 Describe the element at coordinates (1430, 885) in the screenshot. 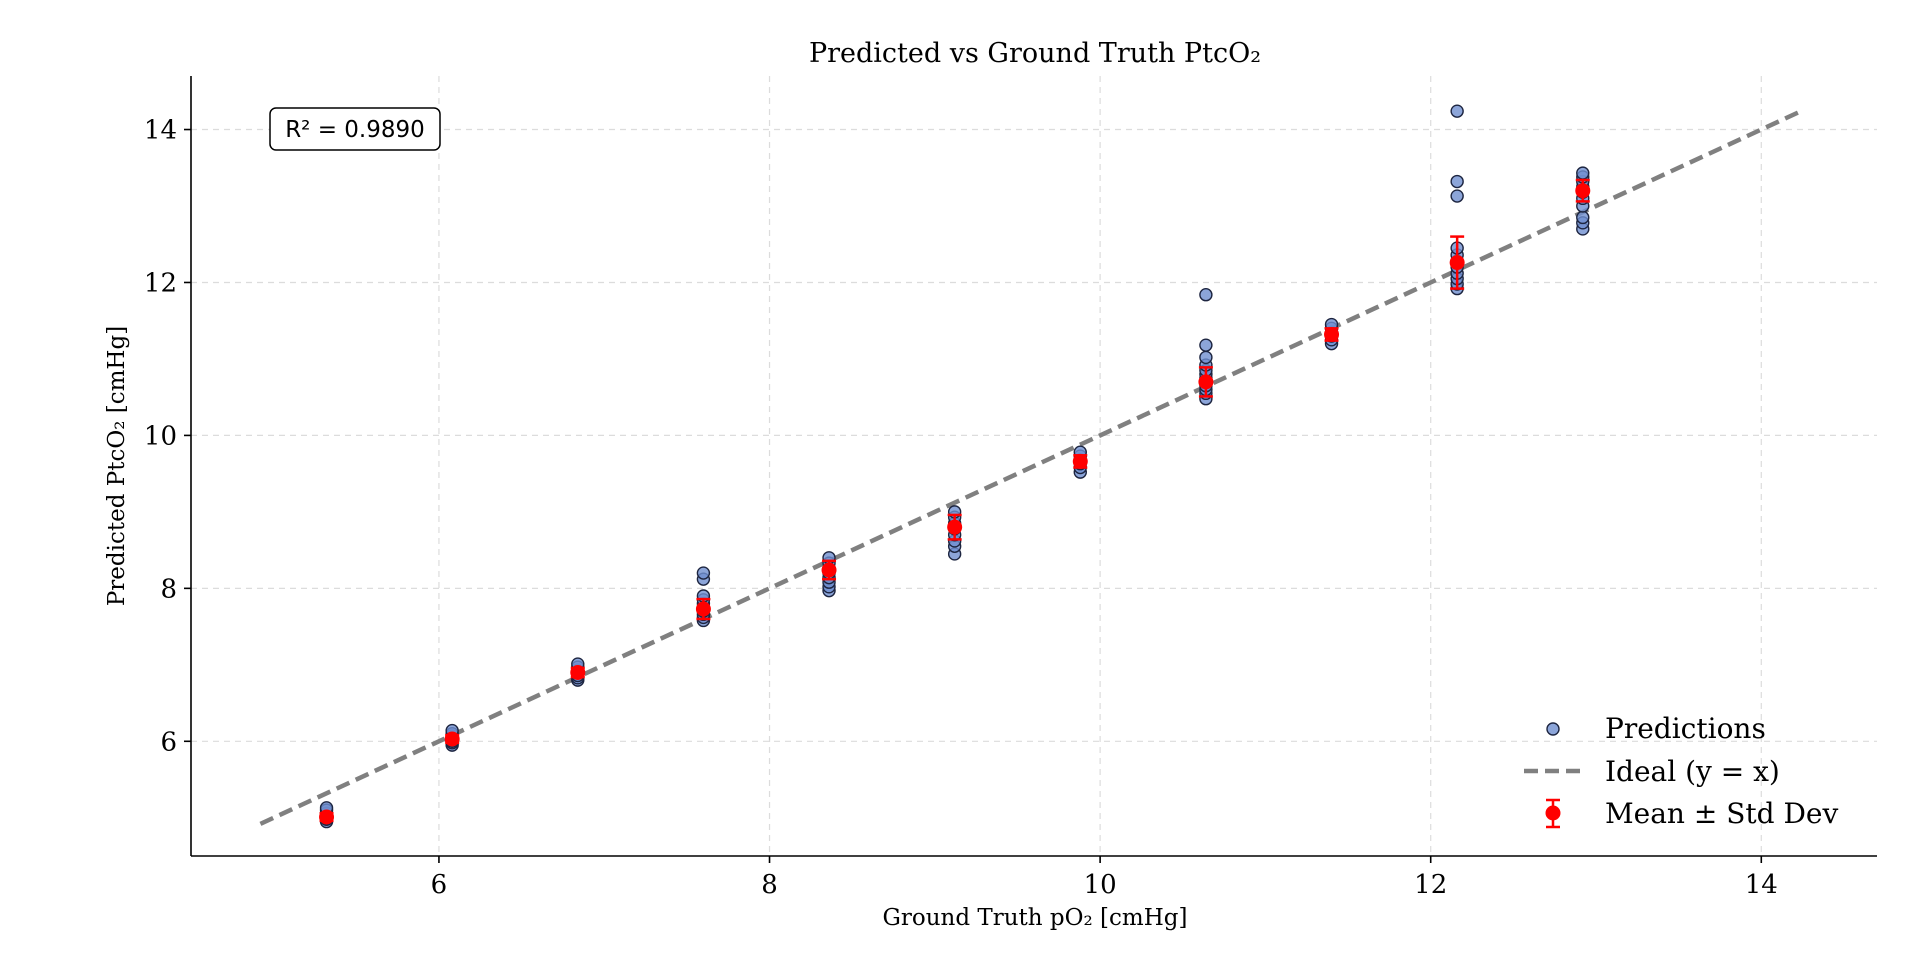

I see `x-tick-label: 12` at that location.